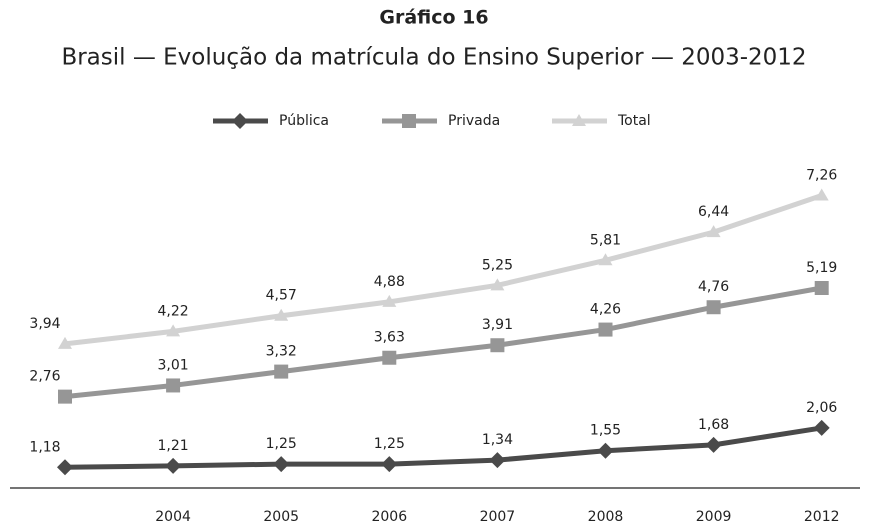  What do you see at coordinates (443, 447) in the screenshot?
I see `series-line` at bounding box center [443, 447].